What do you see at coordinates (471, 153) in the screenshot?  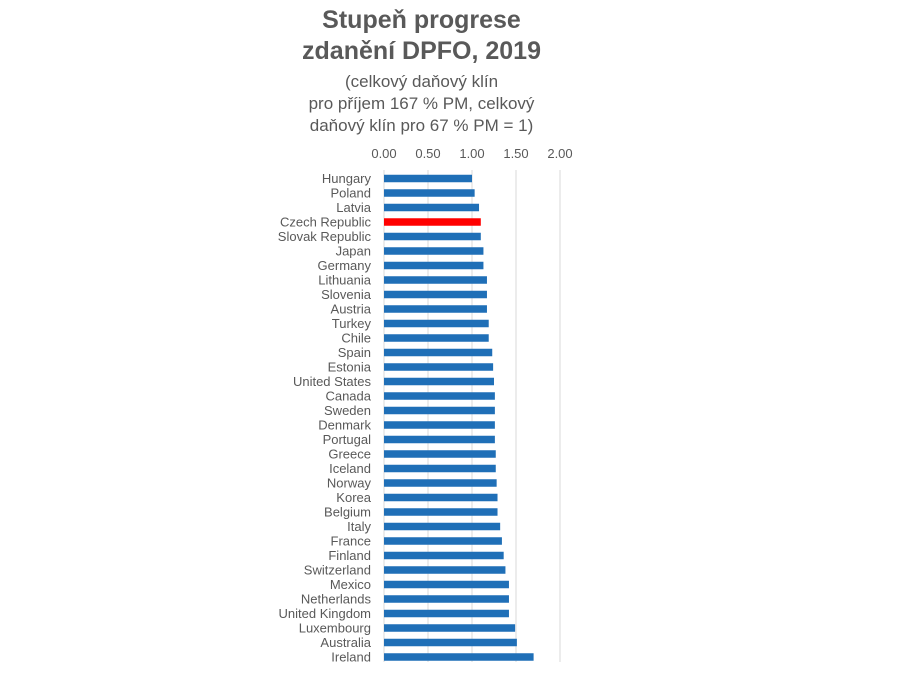 I see `x-tick-label: 1.00` at bounding box center [471, 153].